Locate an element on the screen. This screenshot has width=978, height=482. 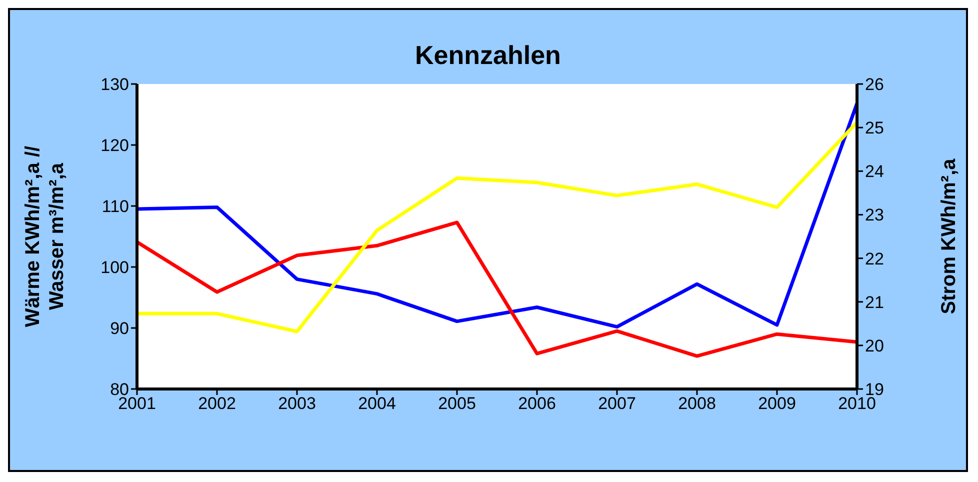
y2-axis-title: Strom KWh/m²,a is located at coordinates (949, 236).